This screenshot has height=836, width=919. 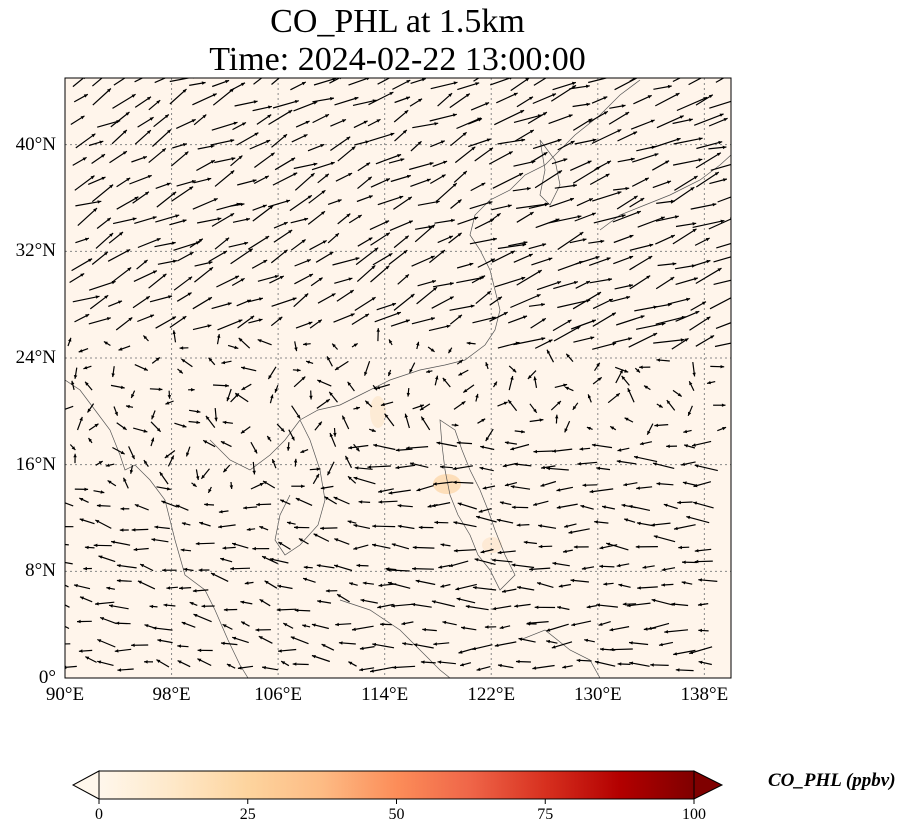 What do you see at coordinates (47, 677) in the screenshot?
I see `lat-tick-label: 0°` at bounding box center [47, 677].